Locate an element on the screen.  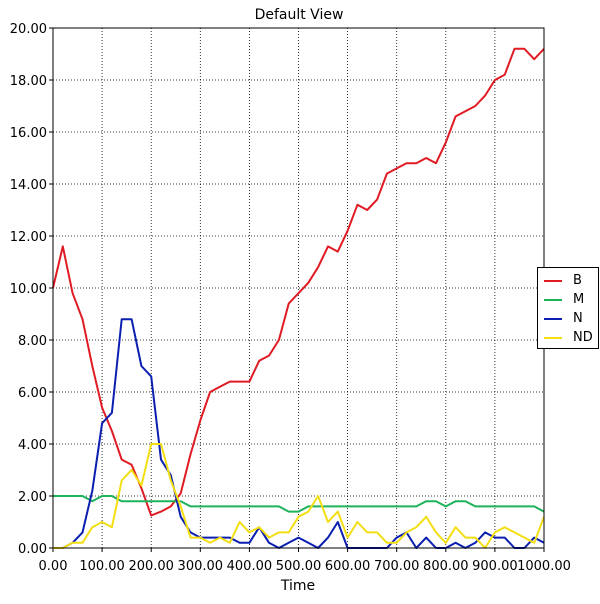
legend-item-nd: ND is located at coordinates (569, 337).